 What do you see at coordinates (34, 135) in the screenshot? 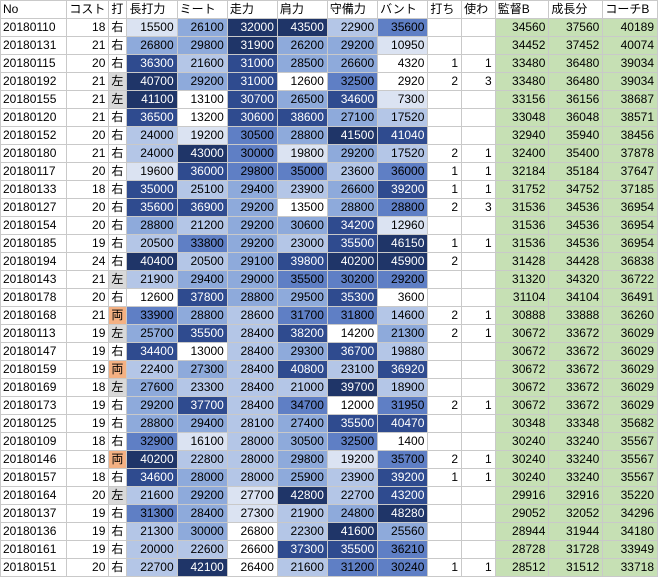
I see `cell-no: 20180152` at bounding box center [34, 135].